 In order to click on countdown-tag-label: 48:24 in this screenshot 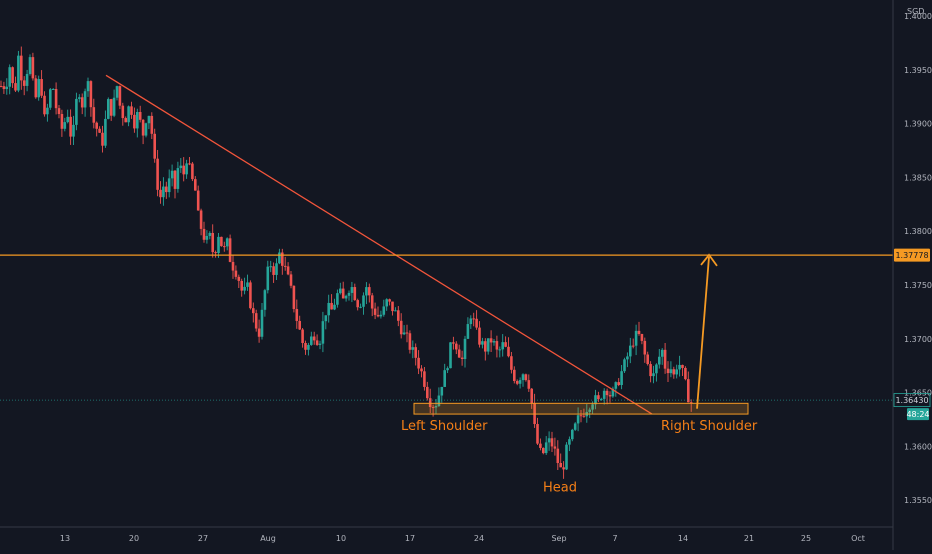, I will do `click(917, 414)`.